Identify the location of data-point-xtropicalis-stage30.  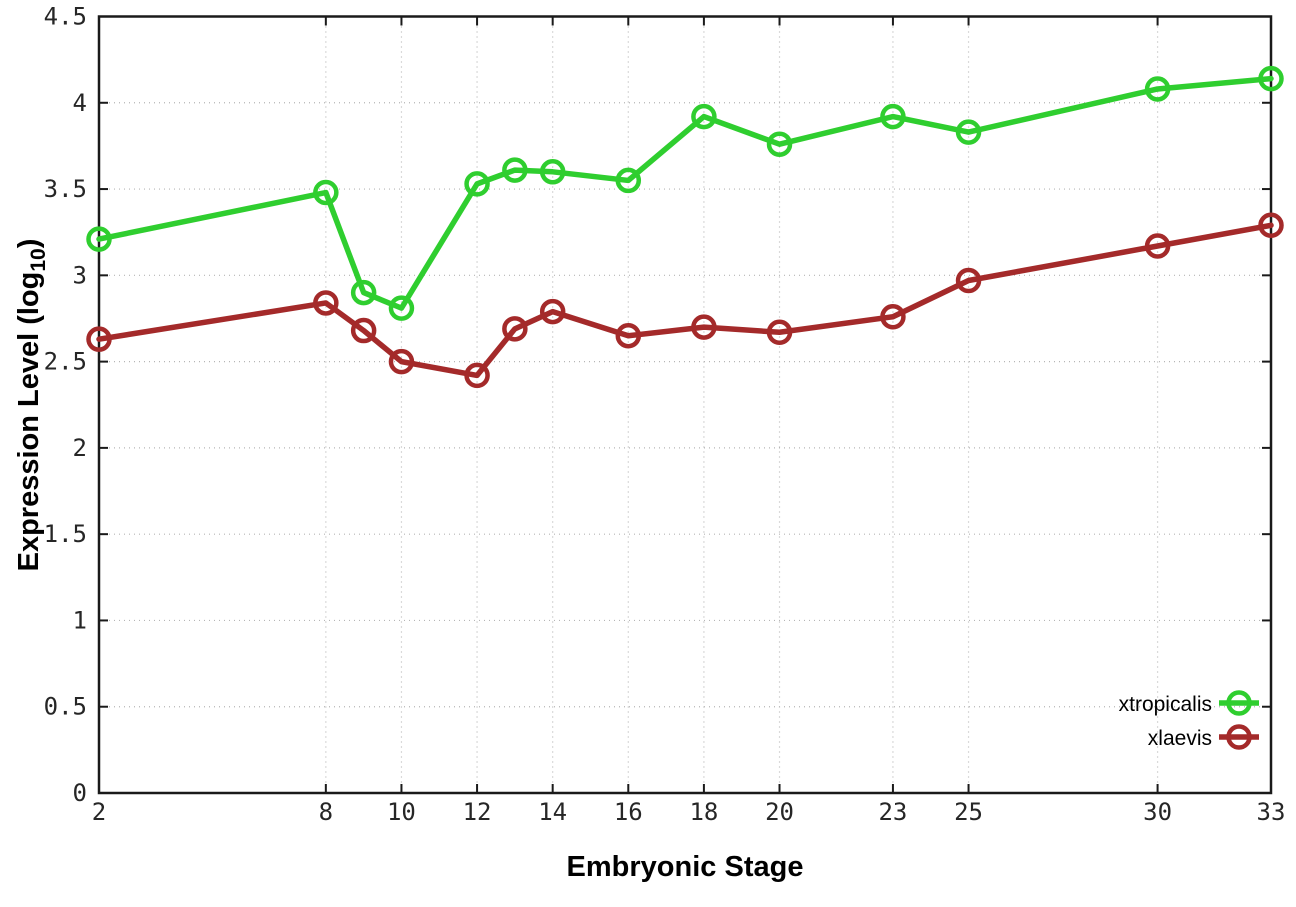
(1157, 89).